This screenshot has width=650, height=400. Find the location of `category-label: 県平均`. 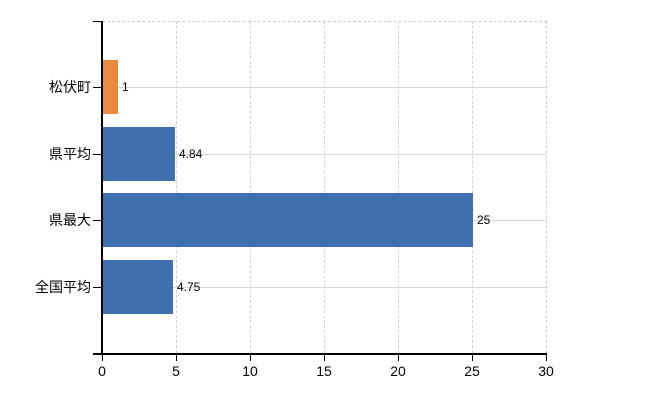

category-label: 県平均 is located at coordinates (70, 154).